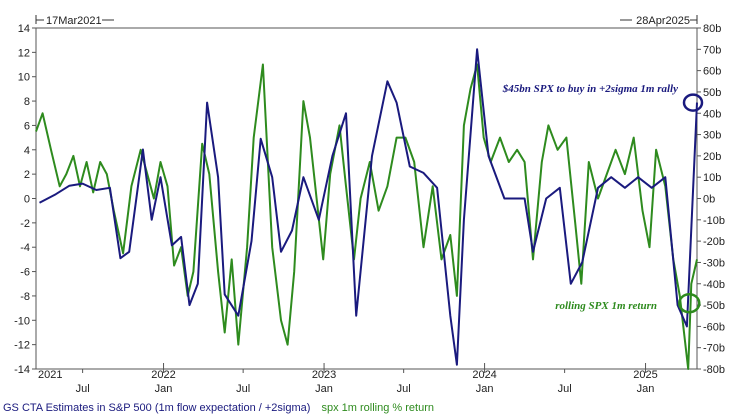 The height and width of the screenshot is (420, 742). What do you see at coordinates (714, 221) in the screenshot?
I see `y-right-tick-label: -10b` at bounding box center [714, 221].